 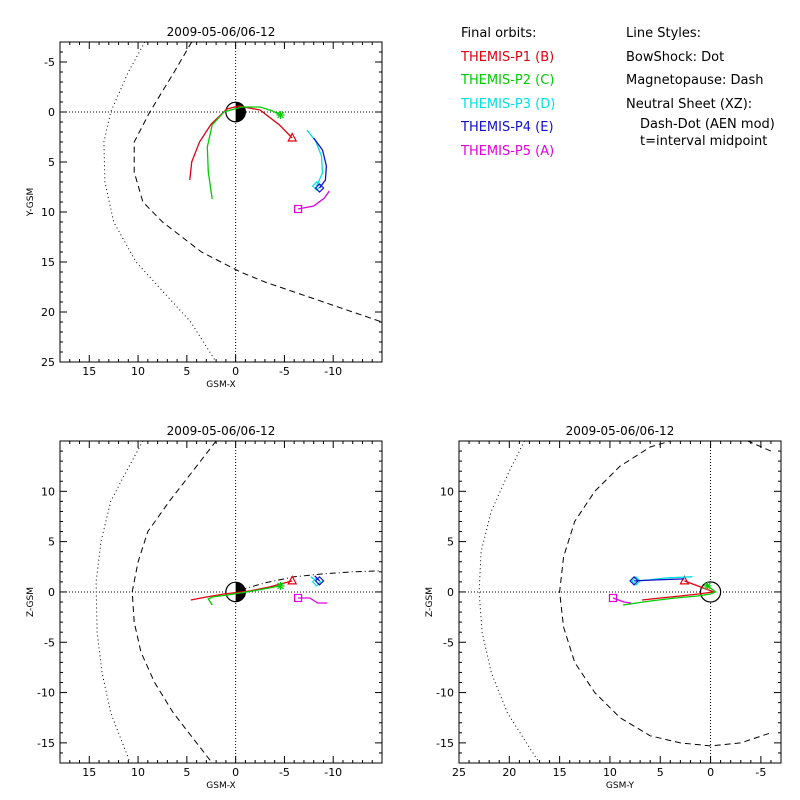 I want to click on legend-probe-p5: THEMIS-P5 (A), so click(x=508, y=151).